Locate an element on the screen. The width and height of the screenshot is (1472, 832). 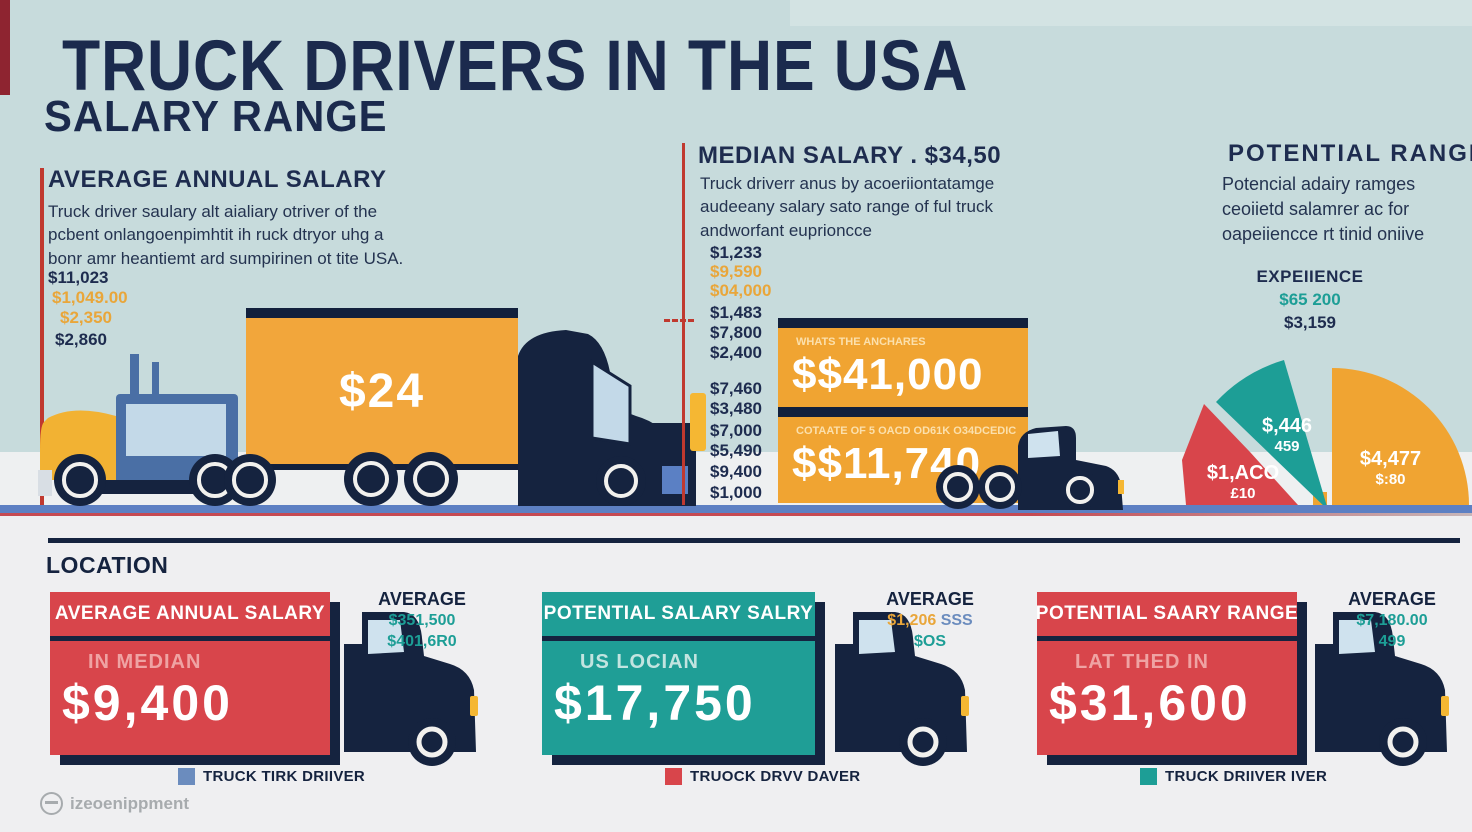
salary-block-top: WHATS THE ANCHARES $$41,000 is located at coordinates (903, 362).